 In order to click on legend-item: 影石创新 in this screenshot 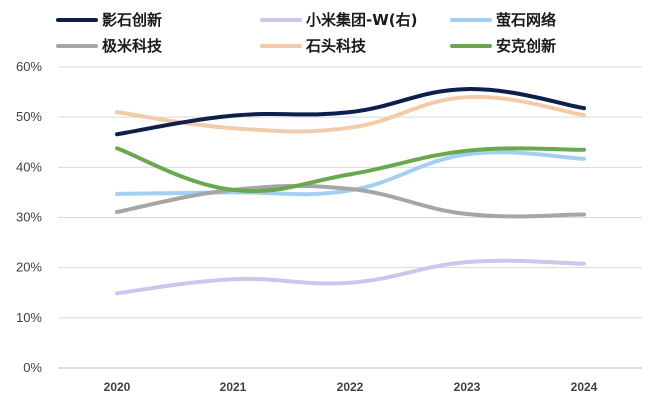, I will do `click(109, 20)`.